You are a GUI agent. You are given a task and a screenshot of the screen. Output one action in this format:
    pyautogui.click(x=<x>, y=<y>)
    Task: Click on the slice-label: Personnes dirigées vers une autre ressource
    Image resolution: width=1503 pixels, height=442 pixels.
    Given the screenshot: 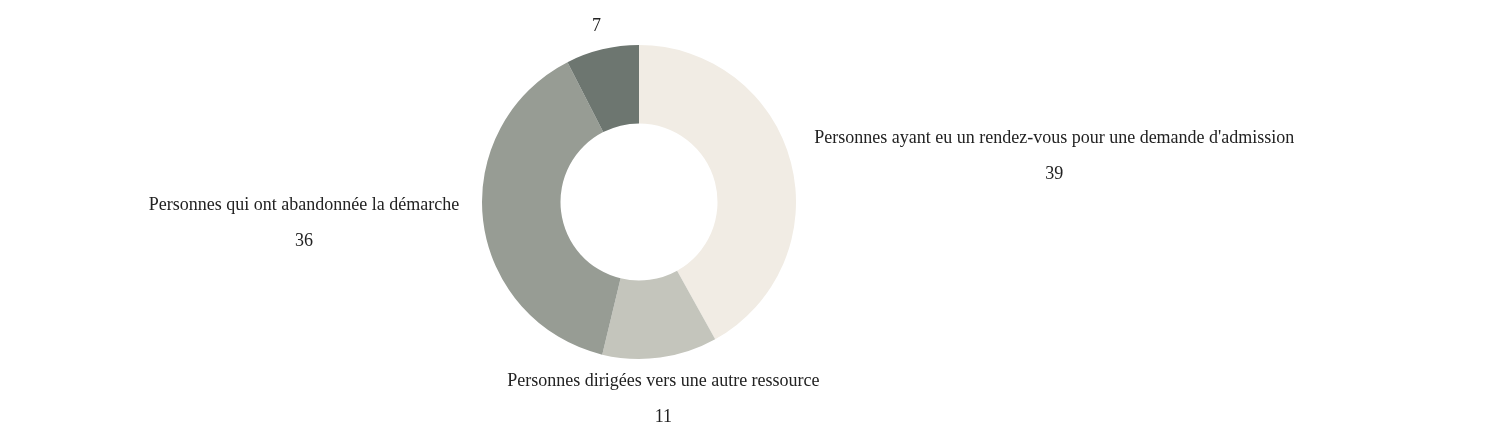 What is the action you would take?
    pyautogui.click(x=663, y=380)
    